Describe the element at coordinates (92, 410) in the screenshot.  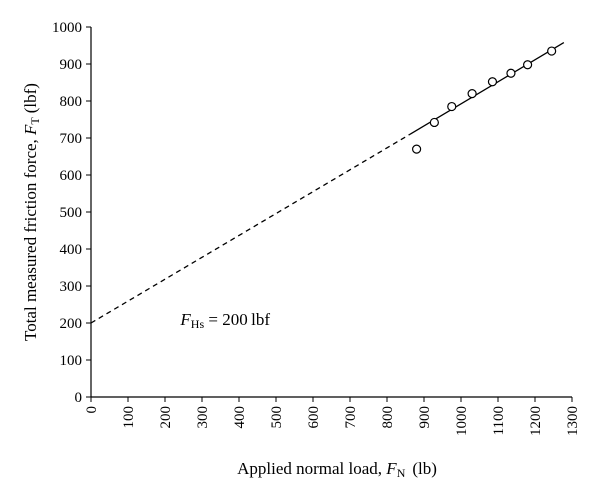
I see `x-tick-label: 0` at that location.